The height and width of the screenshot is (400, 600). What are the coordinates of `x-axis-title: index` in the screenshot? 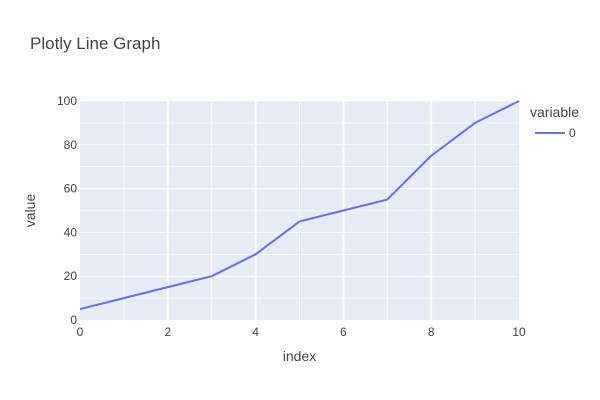 It's located at (299, 356).